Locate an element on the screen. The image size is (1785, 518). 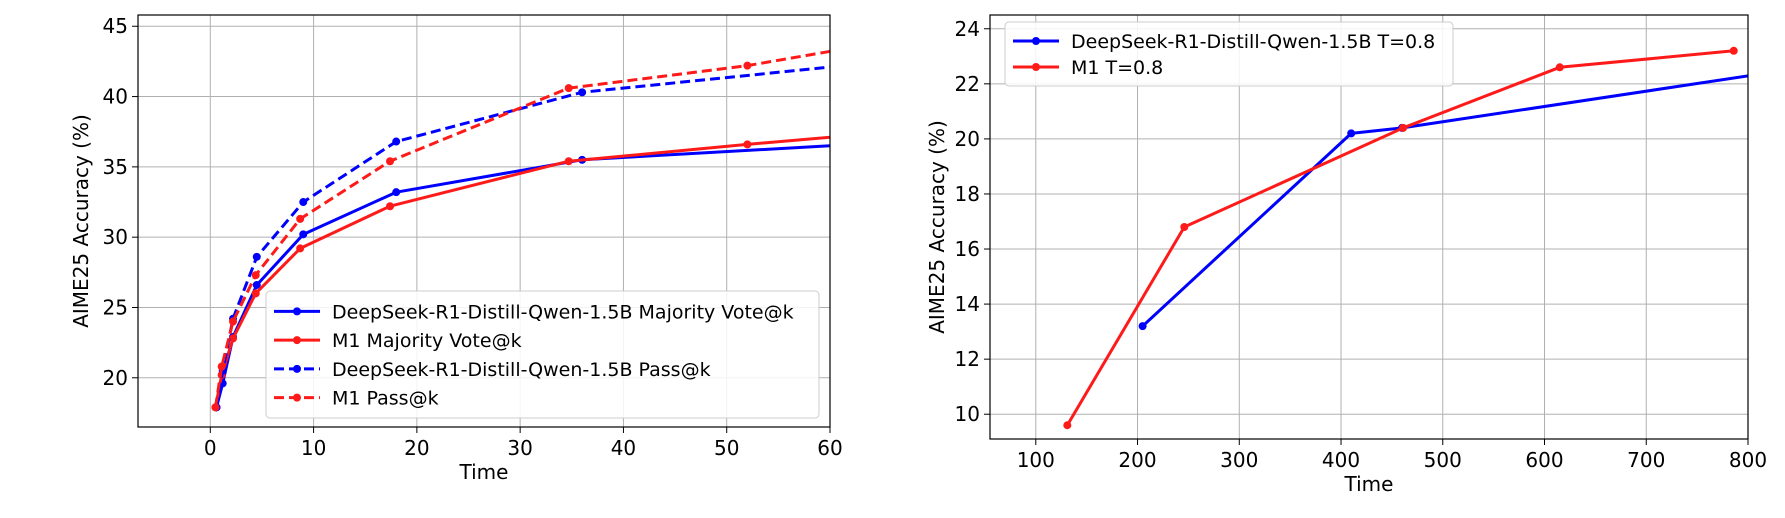
x-tick-label: 300 is located at coordinates (1239, 460).